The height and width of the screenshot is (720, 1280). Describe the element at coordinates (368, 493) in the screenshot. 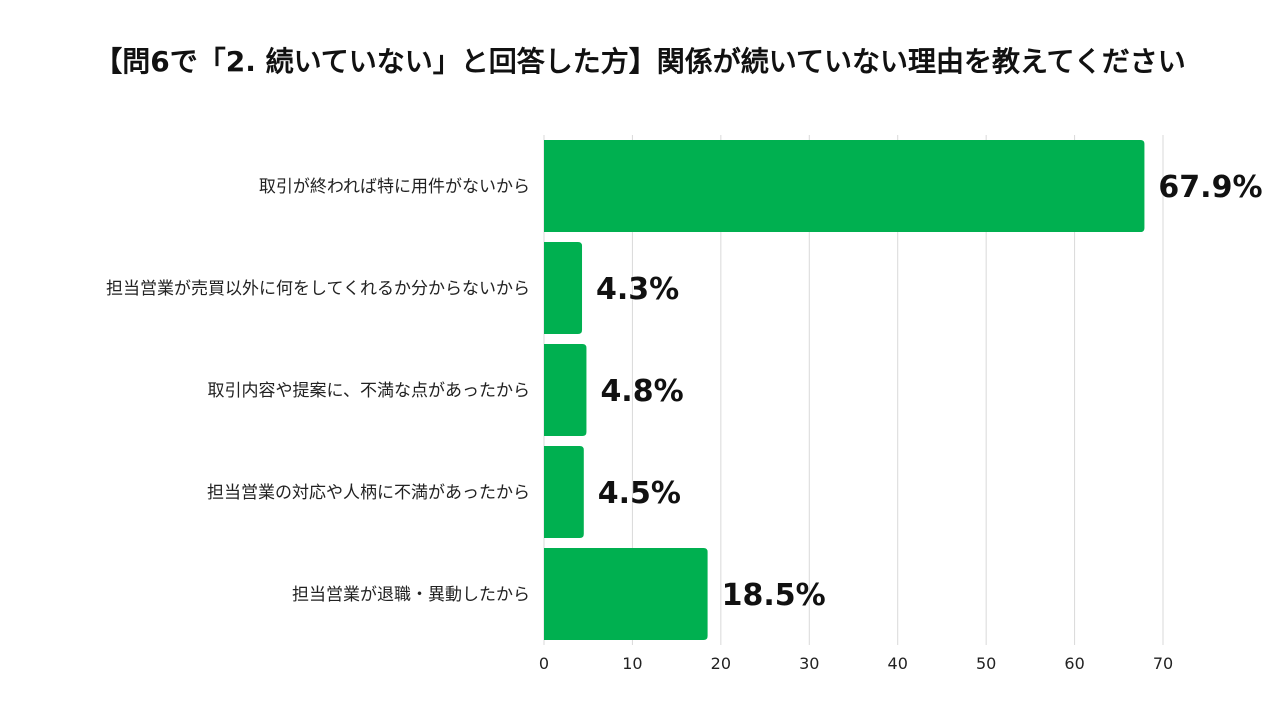

I see `category-label: 担当営業の対応や人柄に不満があったから` at that location.